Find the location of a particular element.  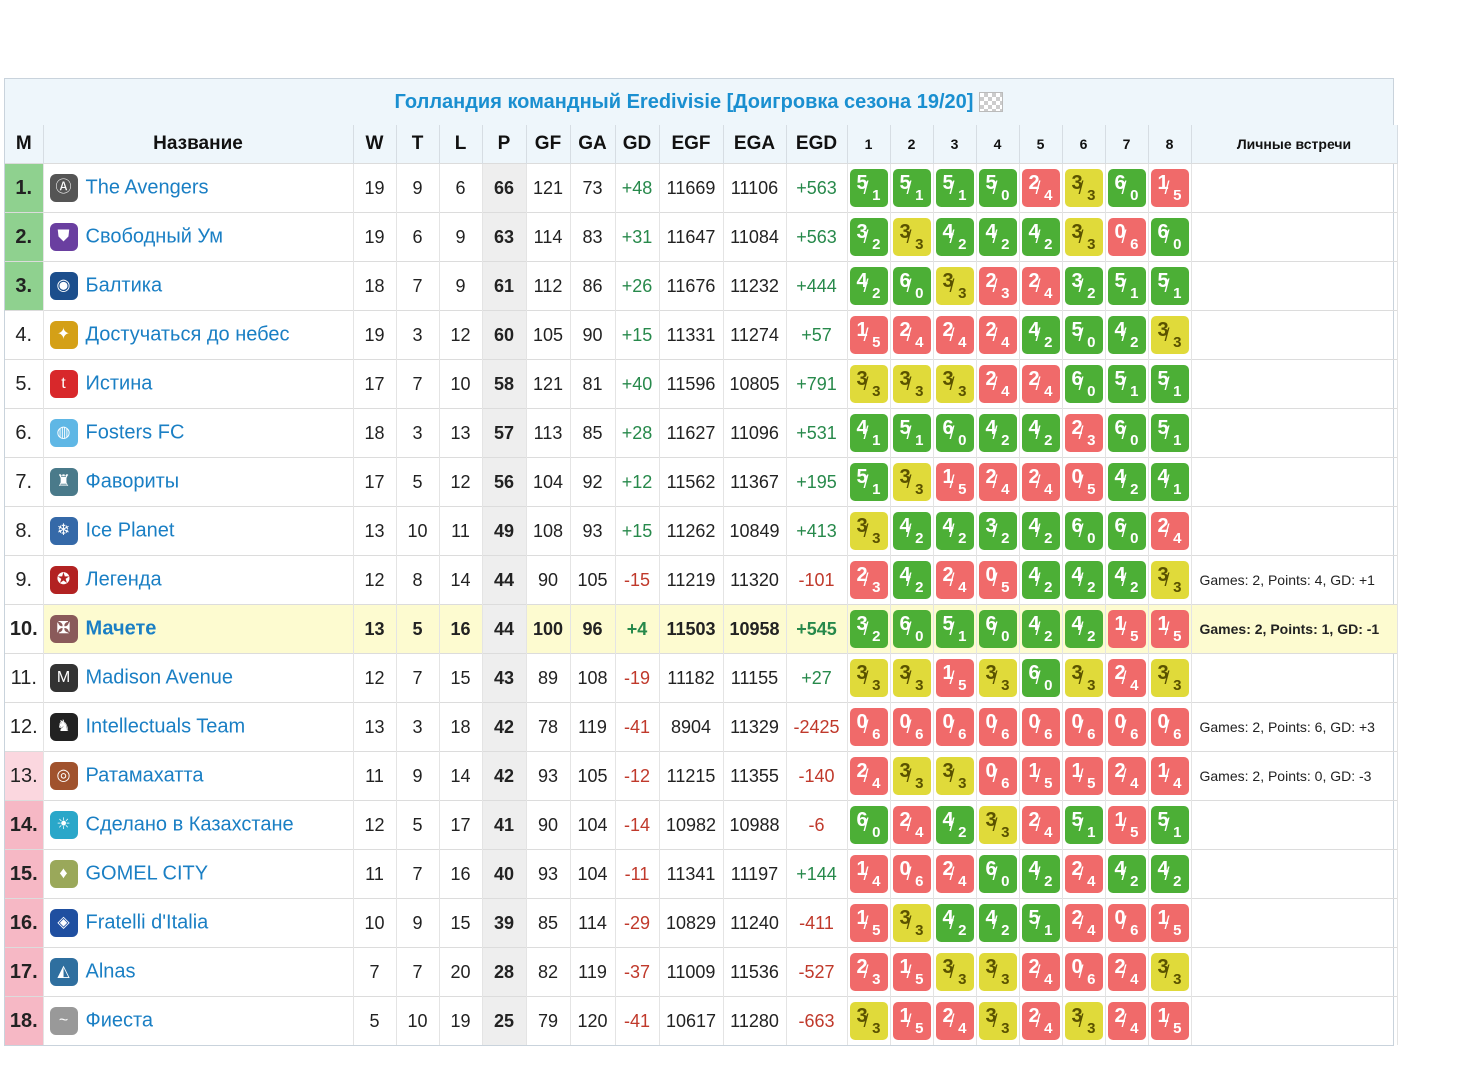

game-result-tile: 0/5 is located at coordinates (997, 580).